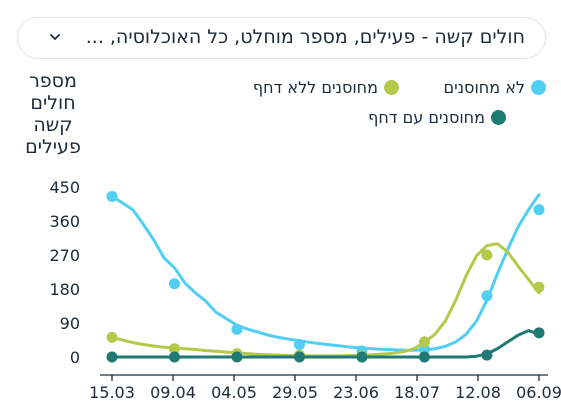 This screenshot has width=561, height=415. Describe the element at coordinates (64, 187) in the screenshot. I see `y-tick-label: 450` at that location.